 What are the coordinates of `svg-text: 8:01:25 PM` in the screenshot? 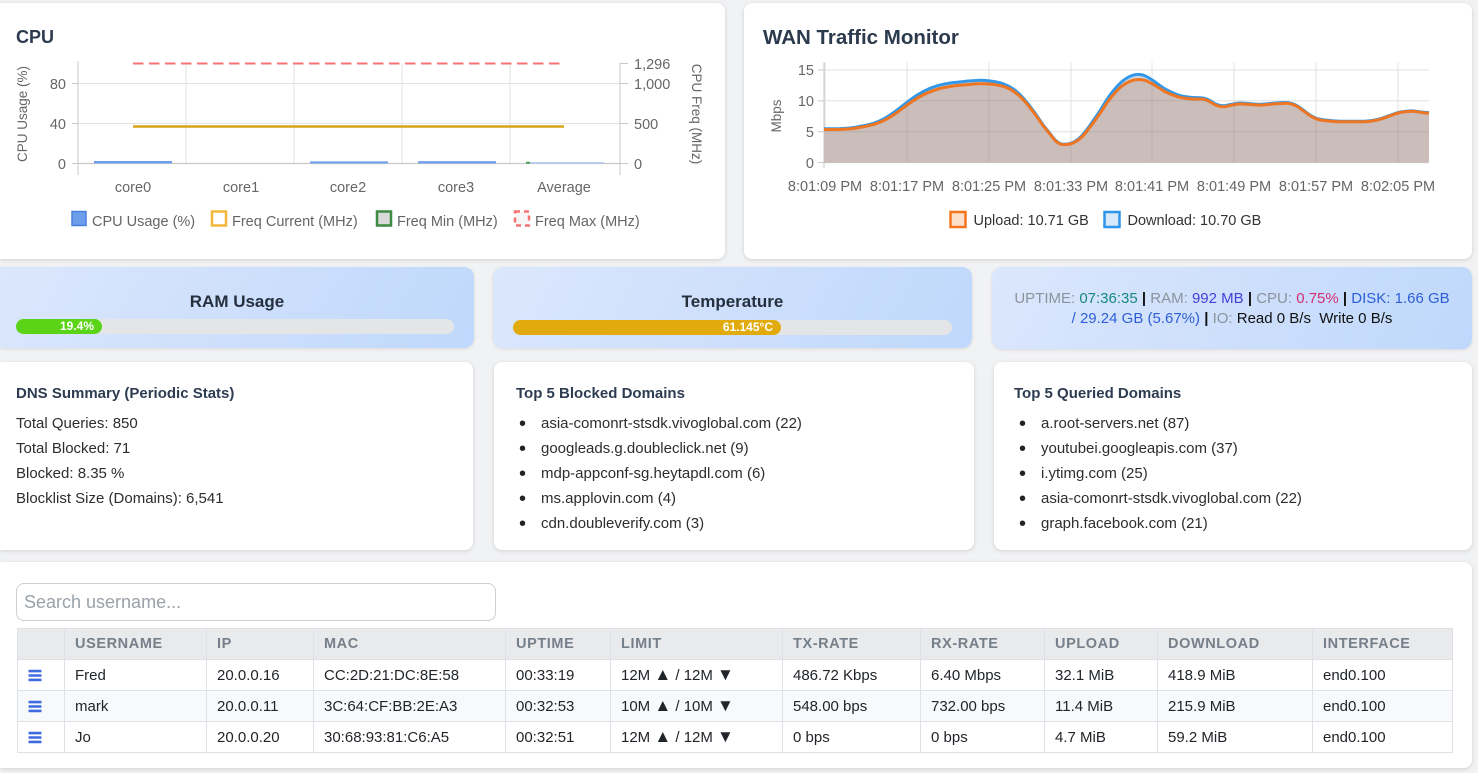 It's located at (989, 187).